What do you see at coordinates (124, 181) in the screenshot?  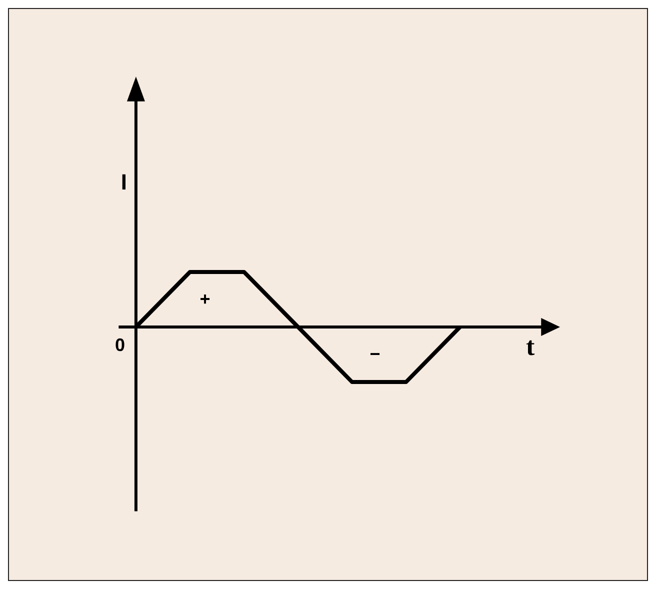 I see `y-axis-title: I` at bounding box center [124, 181].